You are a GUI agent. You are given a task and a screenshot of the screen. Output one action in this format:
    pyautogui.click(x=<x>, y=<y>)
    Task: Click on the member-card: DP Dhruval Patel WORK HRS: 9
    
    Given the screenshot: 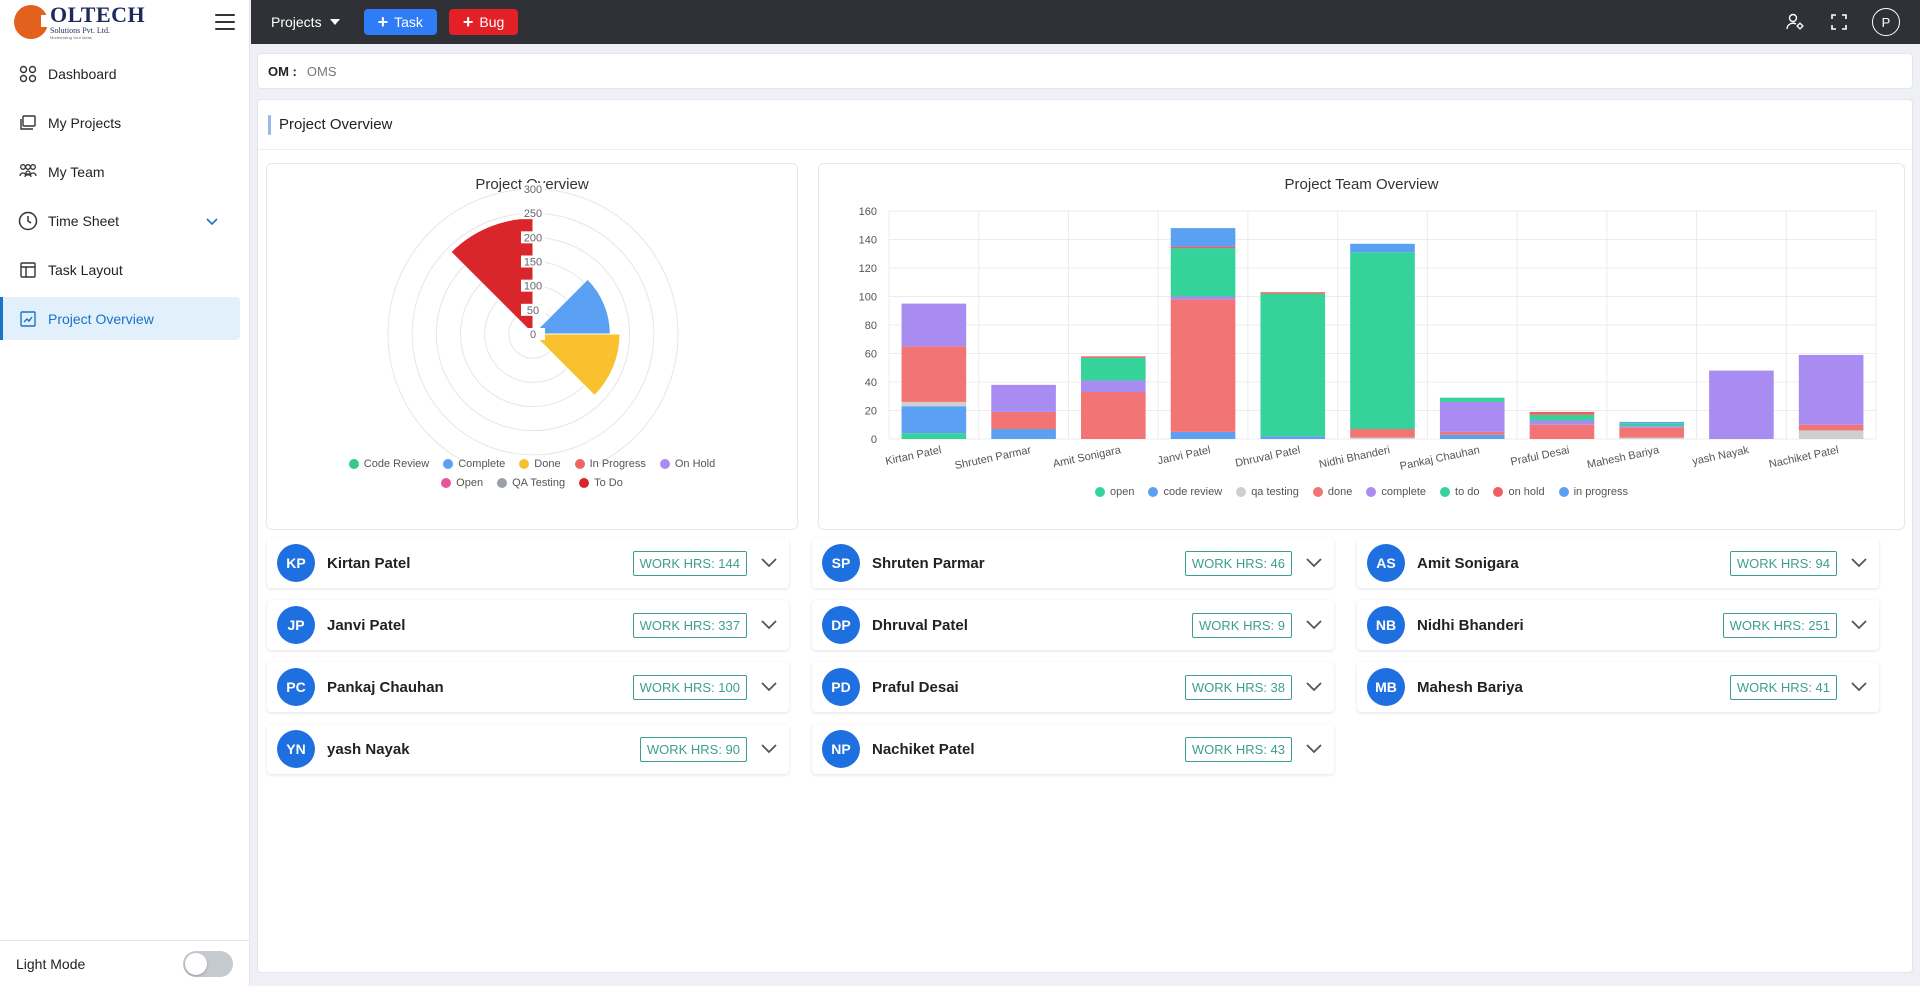 What is the action you would take?
    pyautogui.click(x=1073, y=625)
    